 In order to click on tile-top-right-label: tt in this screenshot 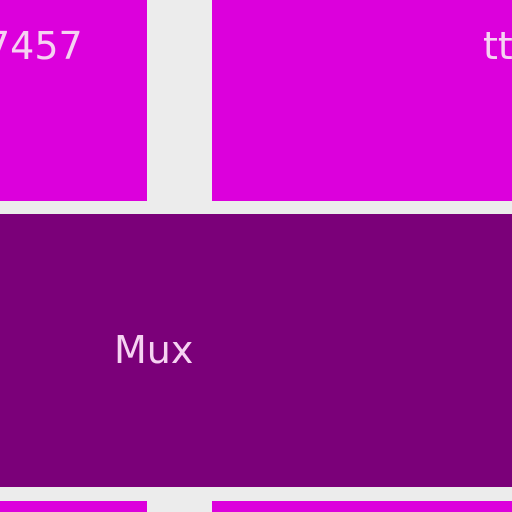, I will do `click(497, 46)`.